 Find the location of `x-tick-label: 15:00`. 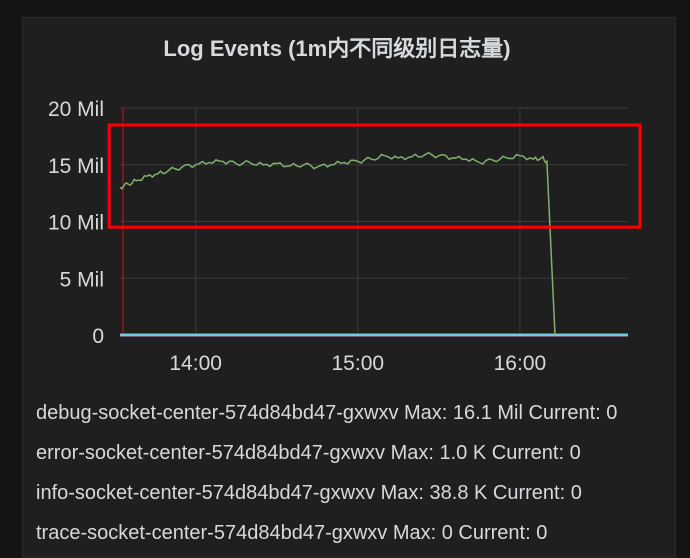

x-tick-label: 15:00 is located at coordinates (358, 363).